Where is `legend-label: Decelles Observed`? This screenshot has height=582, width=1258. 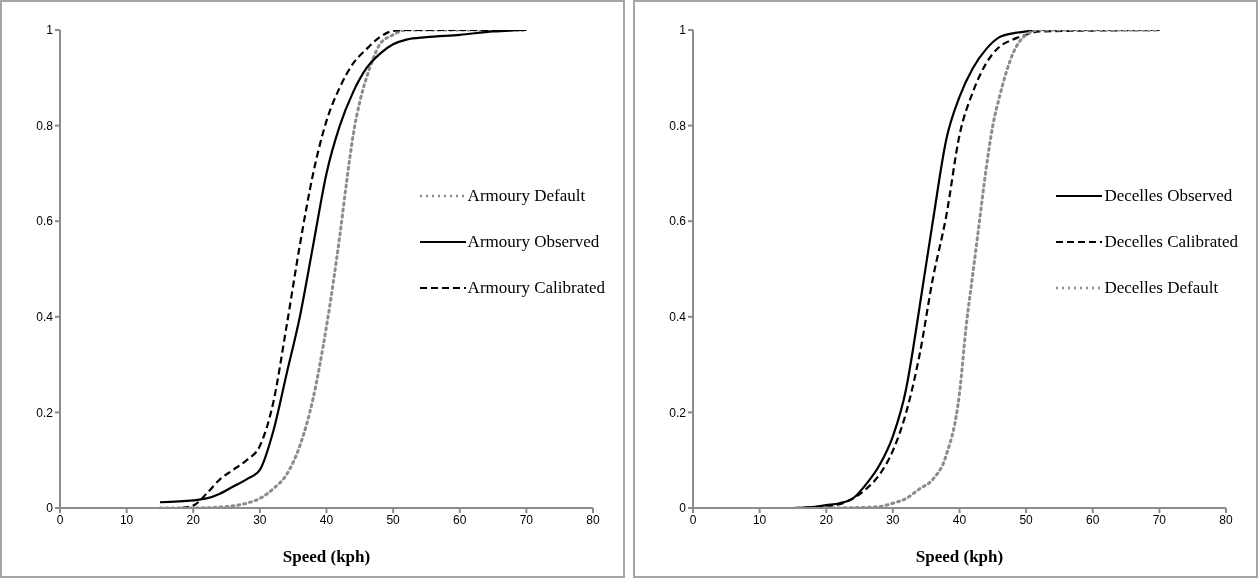 legend-label: Decelles Observed is located at coordinates (1168, 195).